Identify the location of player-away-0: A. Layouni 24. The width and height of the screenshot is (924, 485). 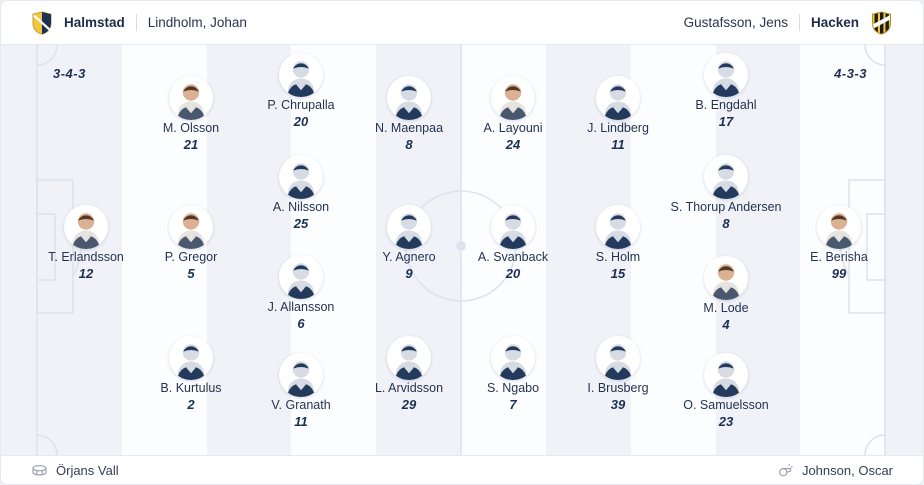
(513, 114).